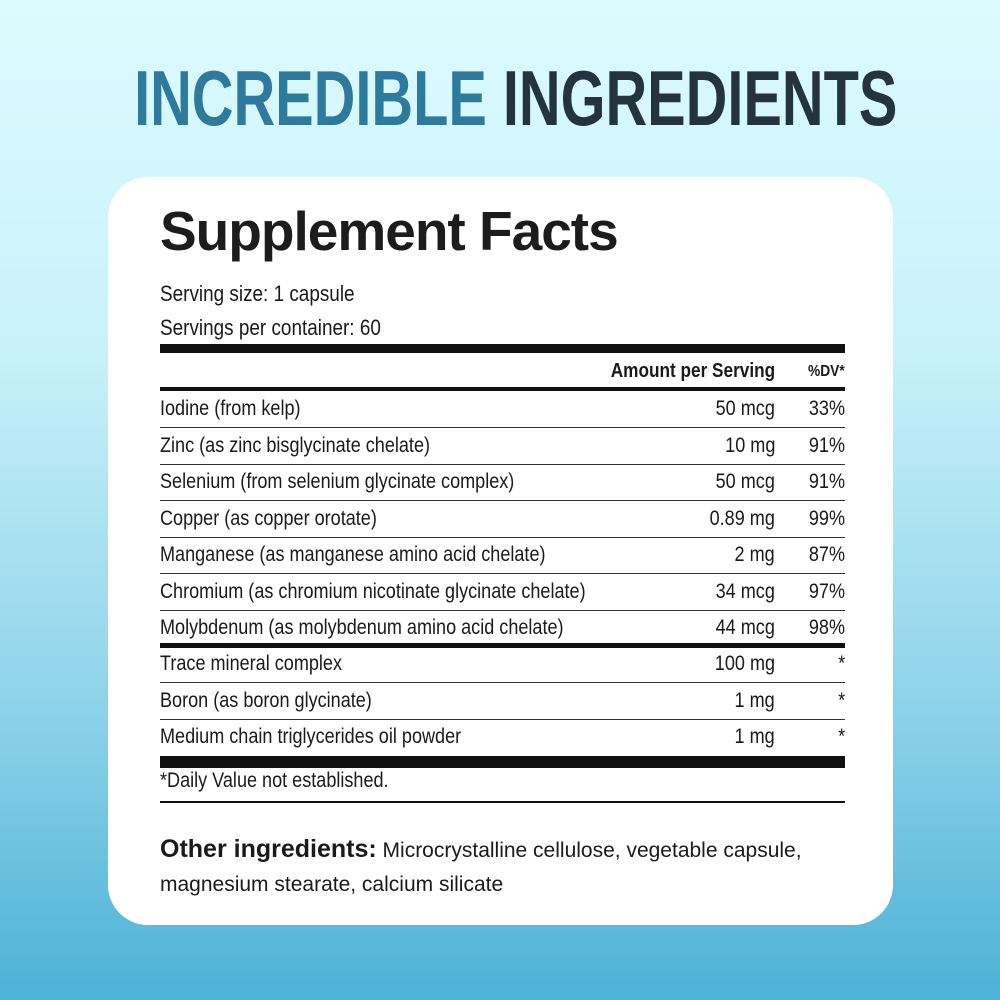 This screenshot has width=1000, height=1000. Describe the element at coordinates (826, 408) in the screenshot. I see `ingredient-dv: 33%` at that location.